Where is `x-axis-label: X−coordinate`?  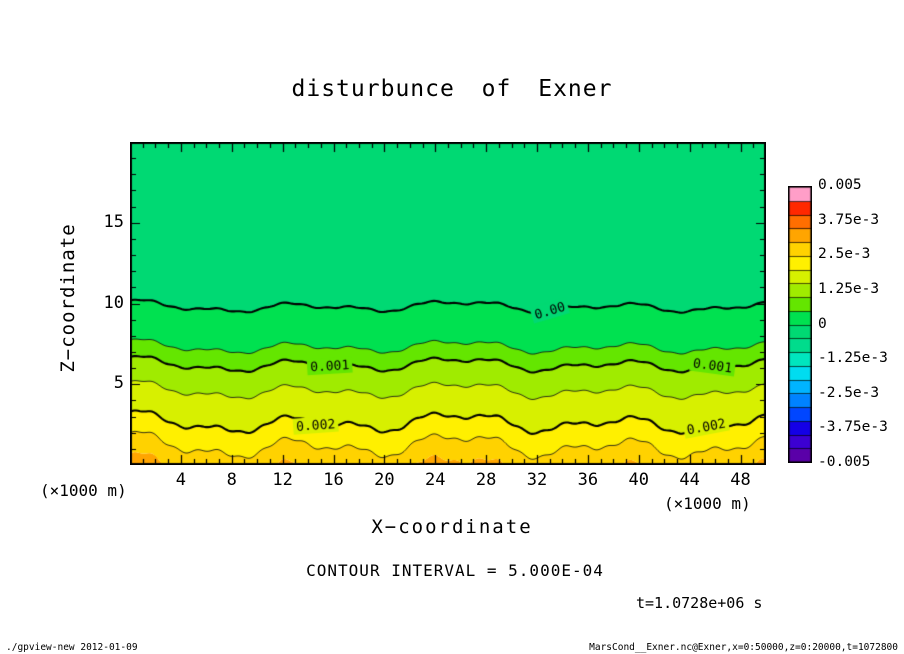
x-axis-label: X−coordinate is located at coordinates (452, 527).